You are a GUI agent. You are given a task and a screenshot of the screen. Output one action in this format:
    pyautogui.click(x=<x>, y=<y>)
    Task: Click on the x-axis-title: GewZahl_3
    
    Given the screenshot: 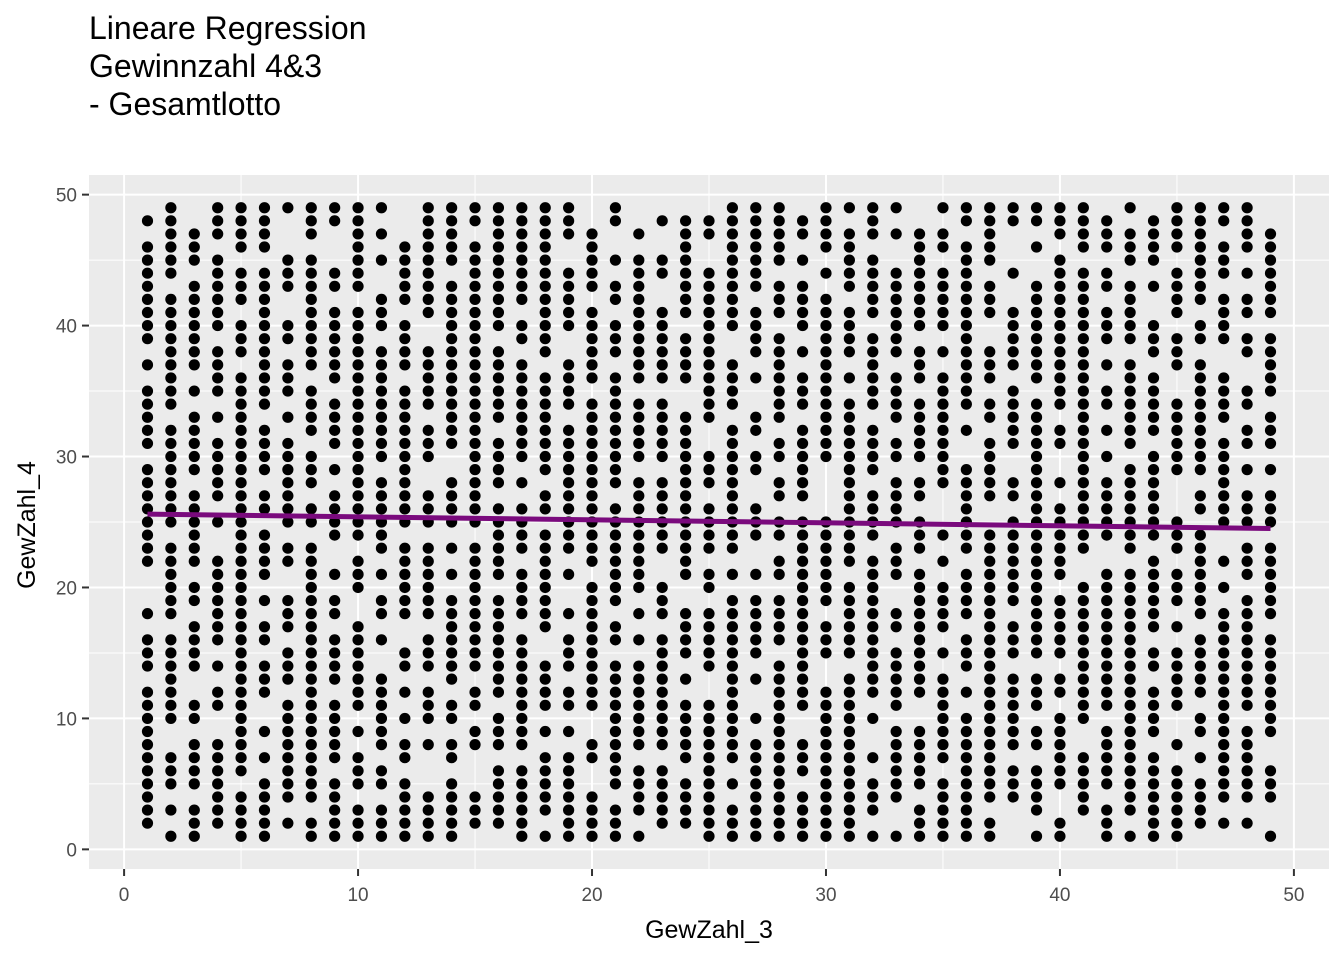 What is the action you would take?
    pyautogui.click(x=709, y=930)
    